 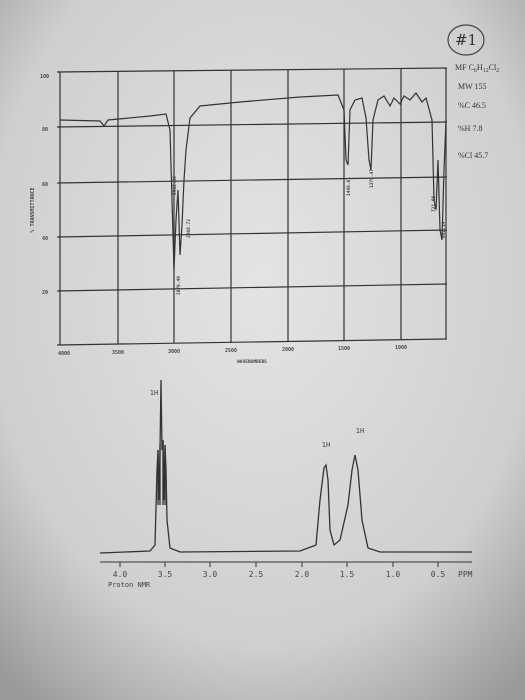 I want to click on ir-y-ticks: 100 80 60 40 20, so click(x=44, y=185).